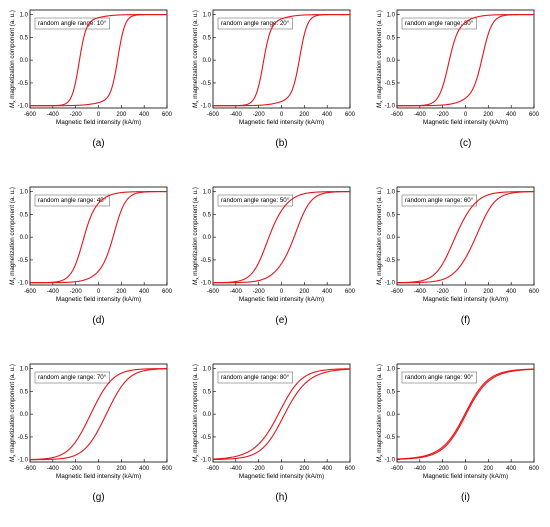 The height and width of the screenshot is (527, 550). What do you see at coordinates (281, 497) in the screenshot?
I see `panel-label: (h)` at bounding box center [281, 497].